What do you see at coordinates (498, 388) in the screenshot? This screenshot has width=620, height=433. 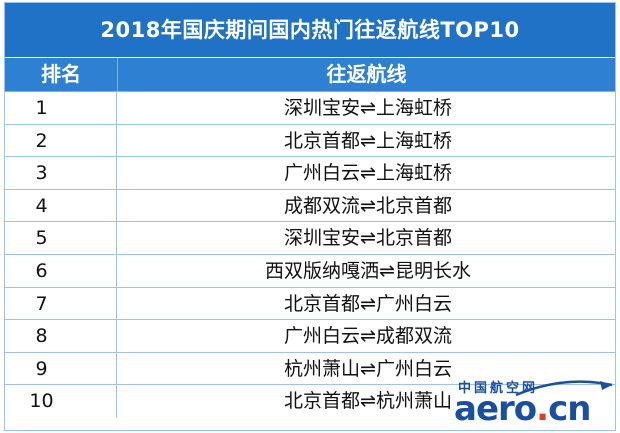 I see `watermark-cn-text: 中国航空网` at bounding box center [498, 388].